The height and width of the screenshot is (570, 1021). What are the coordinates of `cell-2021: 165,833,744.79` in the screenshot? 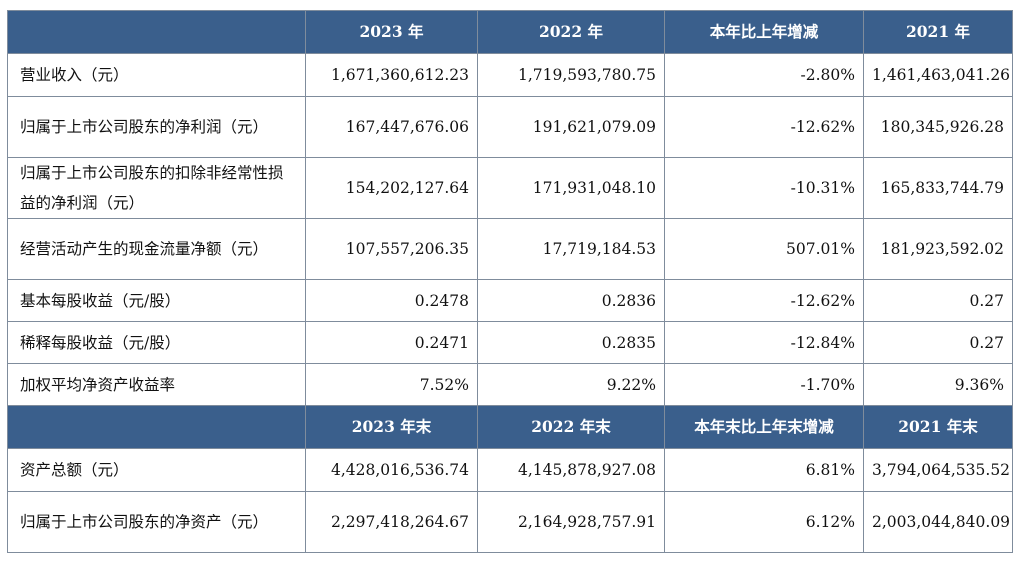 It's located at (938, 188).